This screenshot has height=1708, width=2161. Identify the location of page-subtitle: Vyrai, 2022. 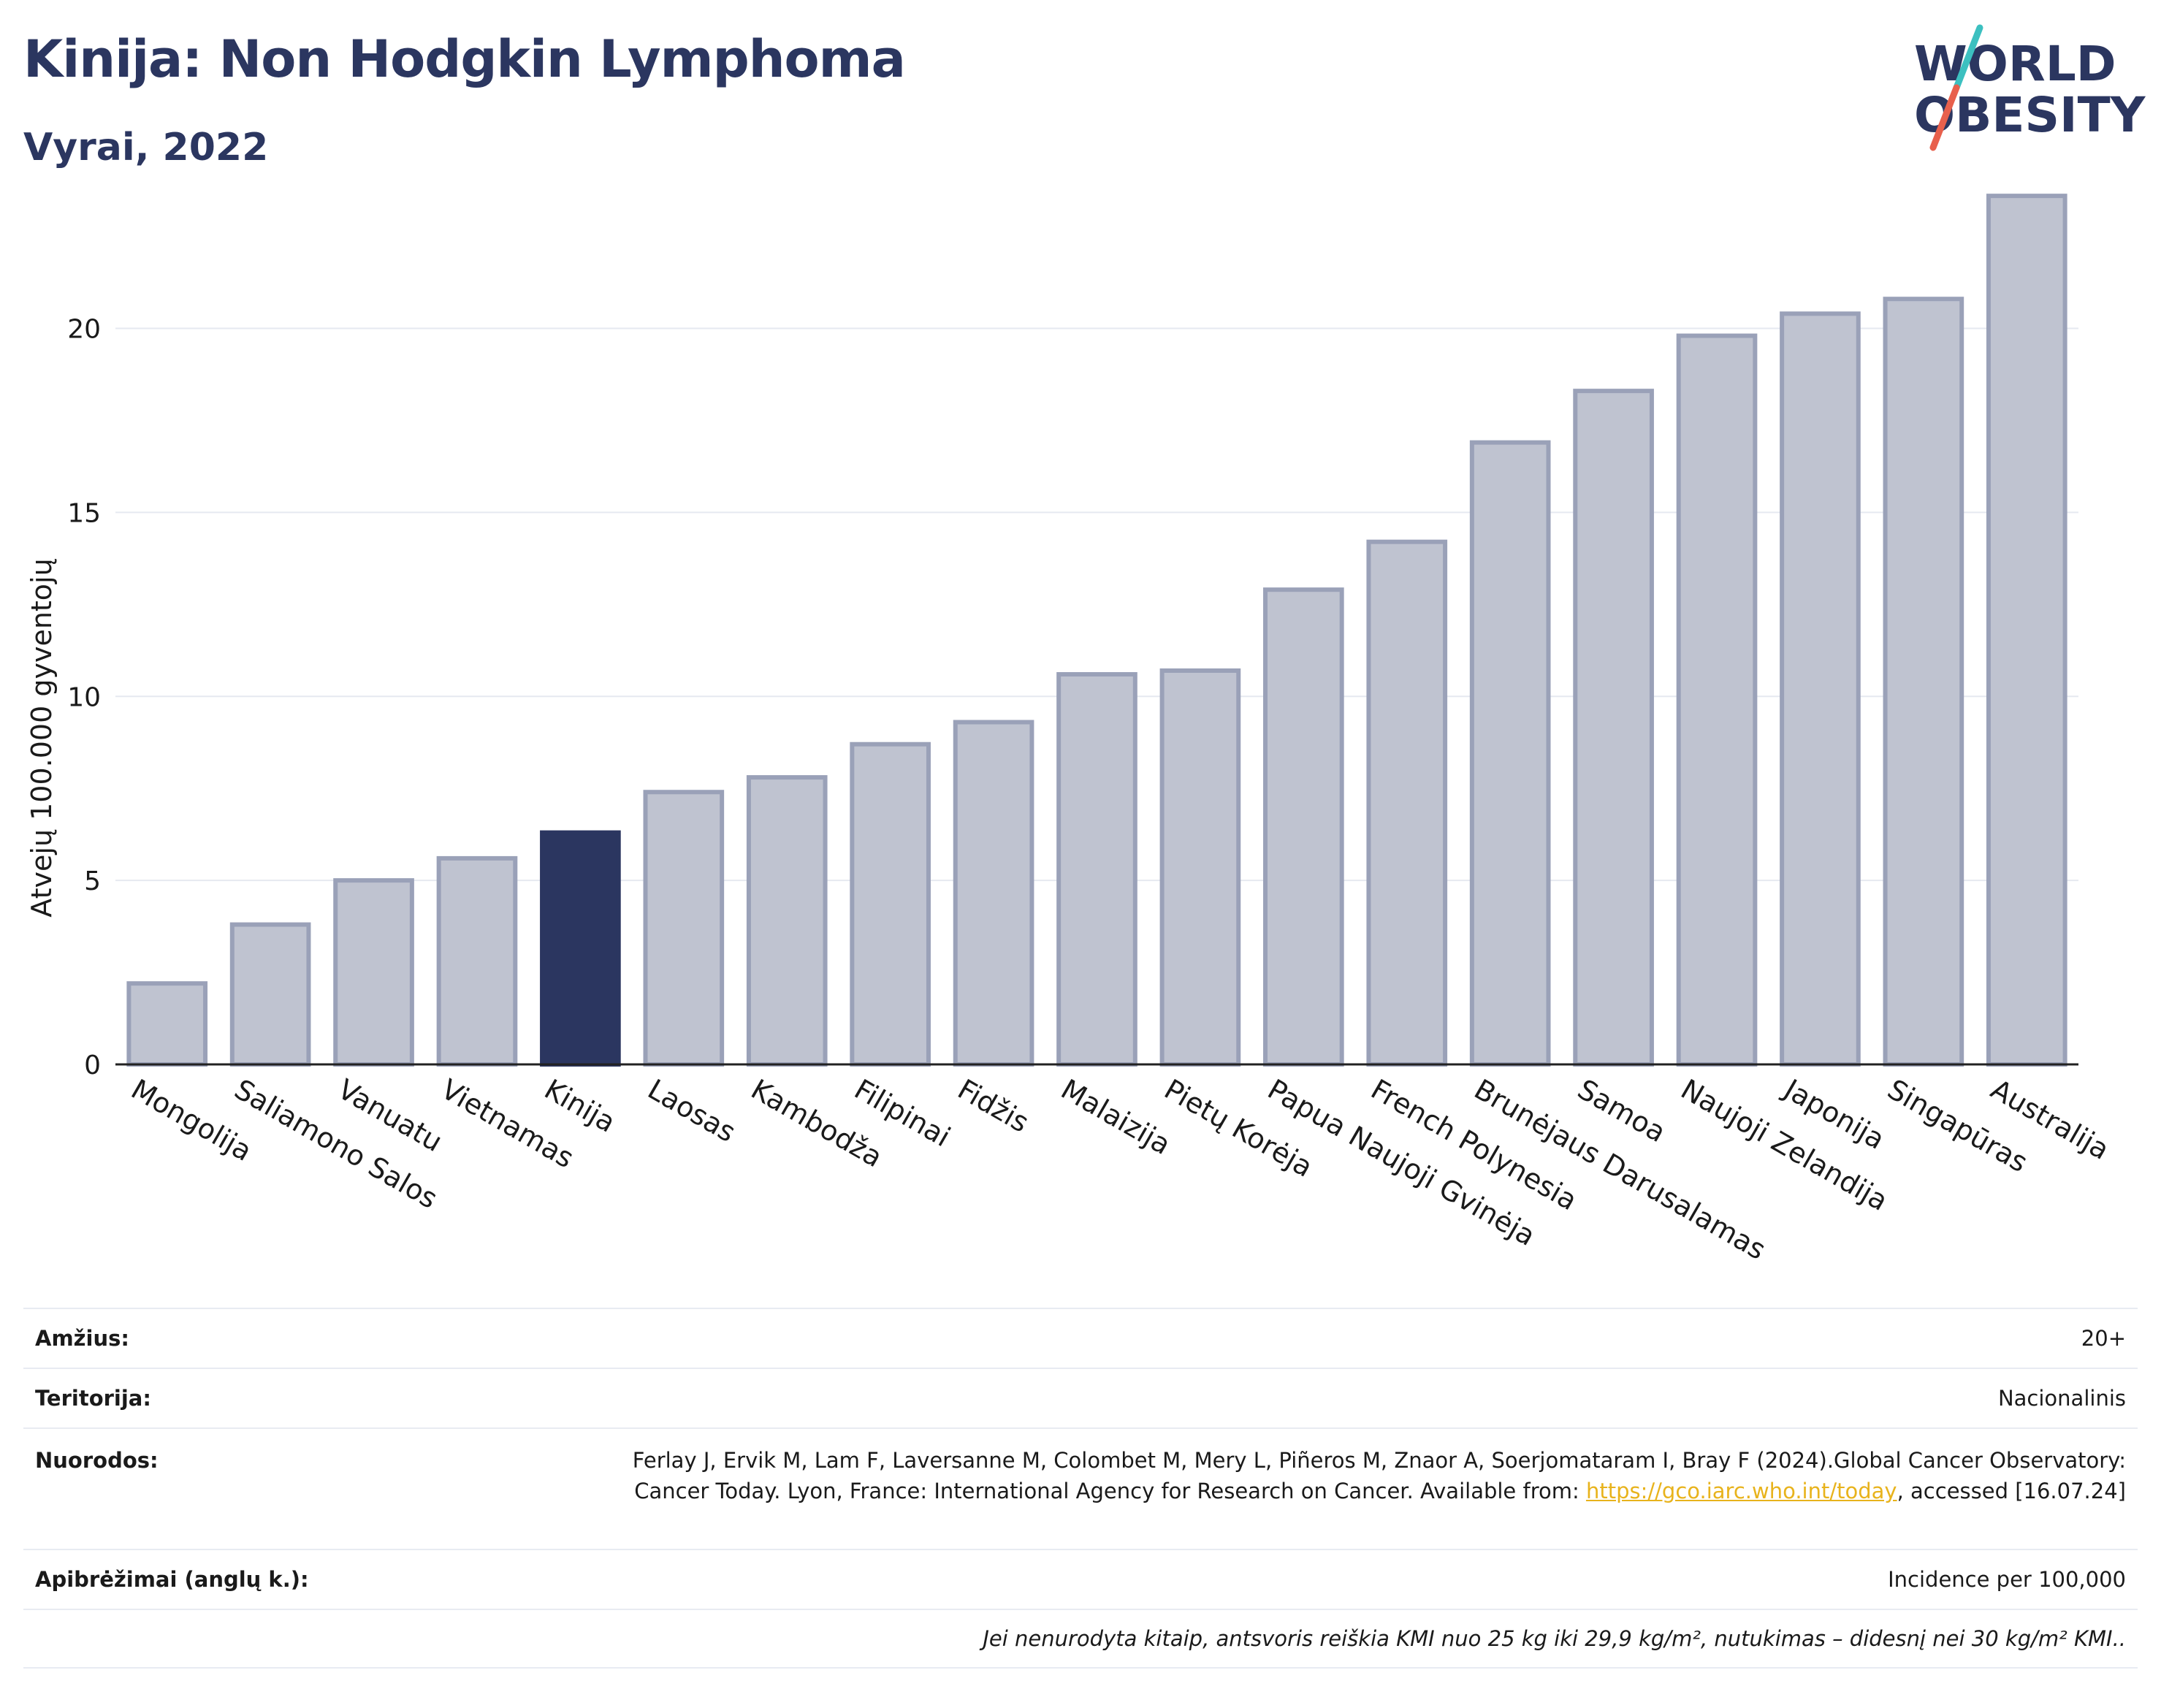
(146, 147).